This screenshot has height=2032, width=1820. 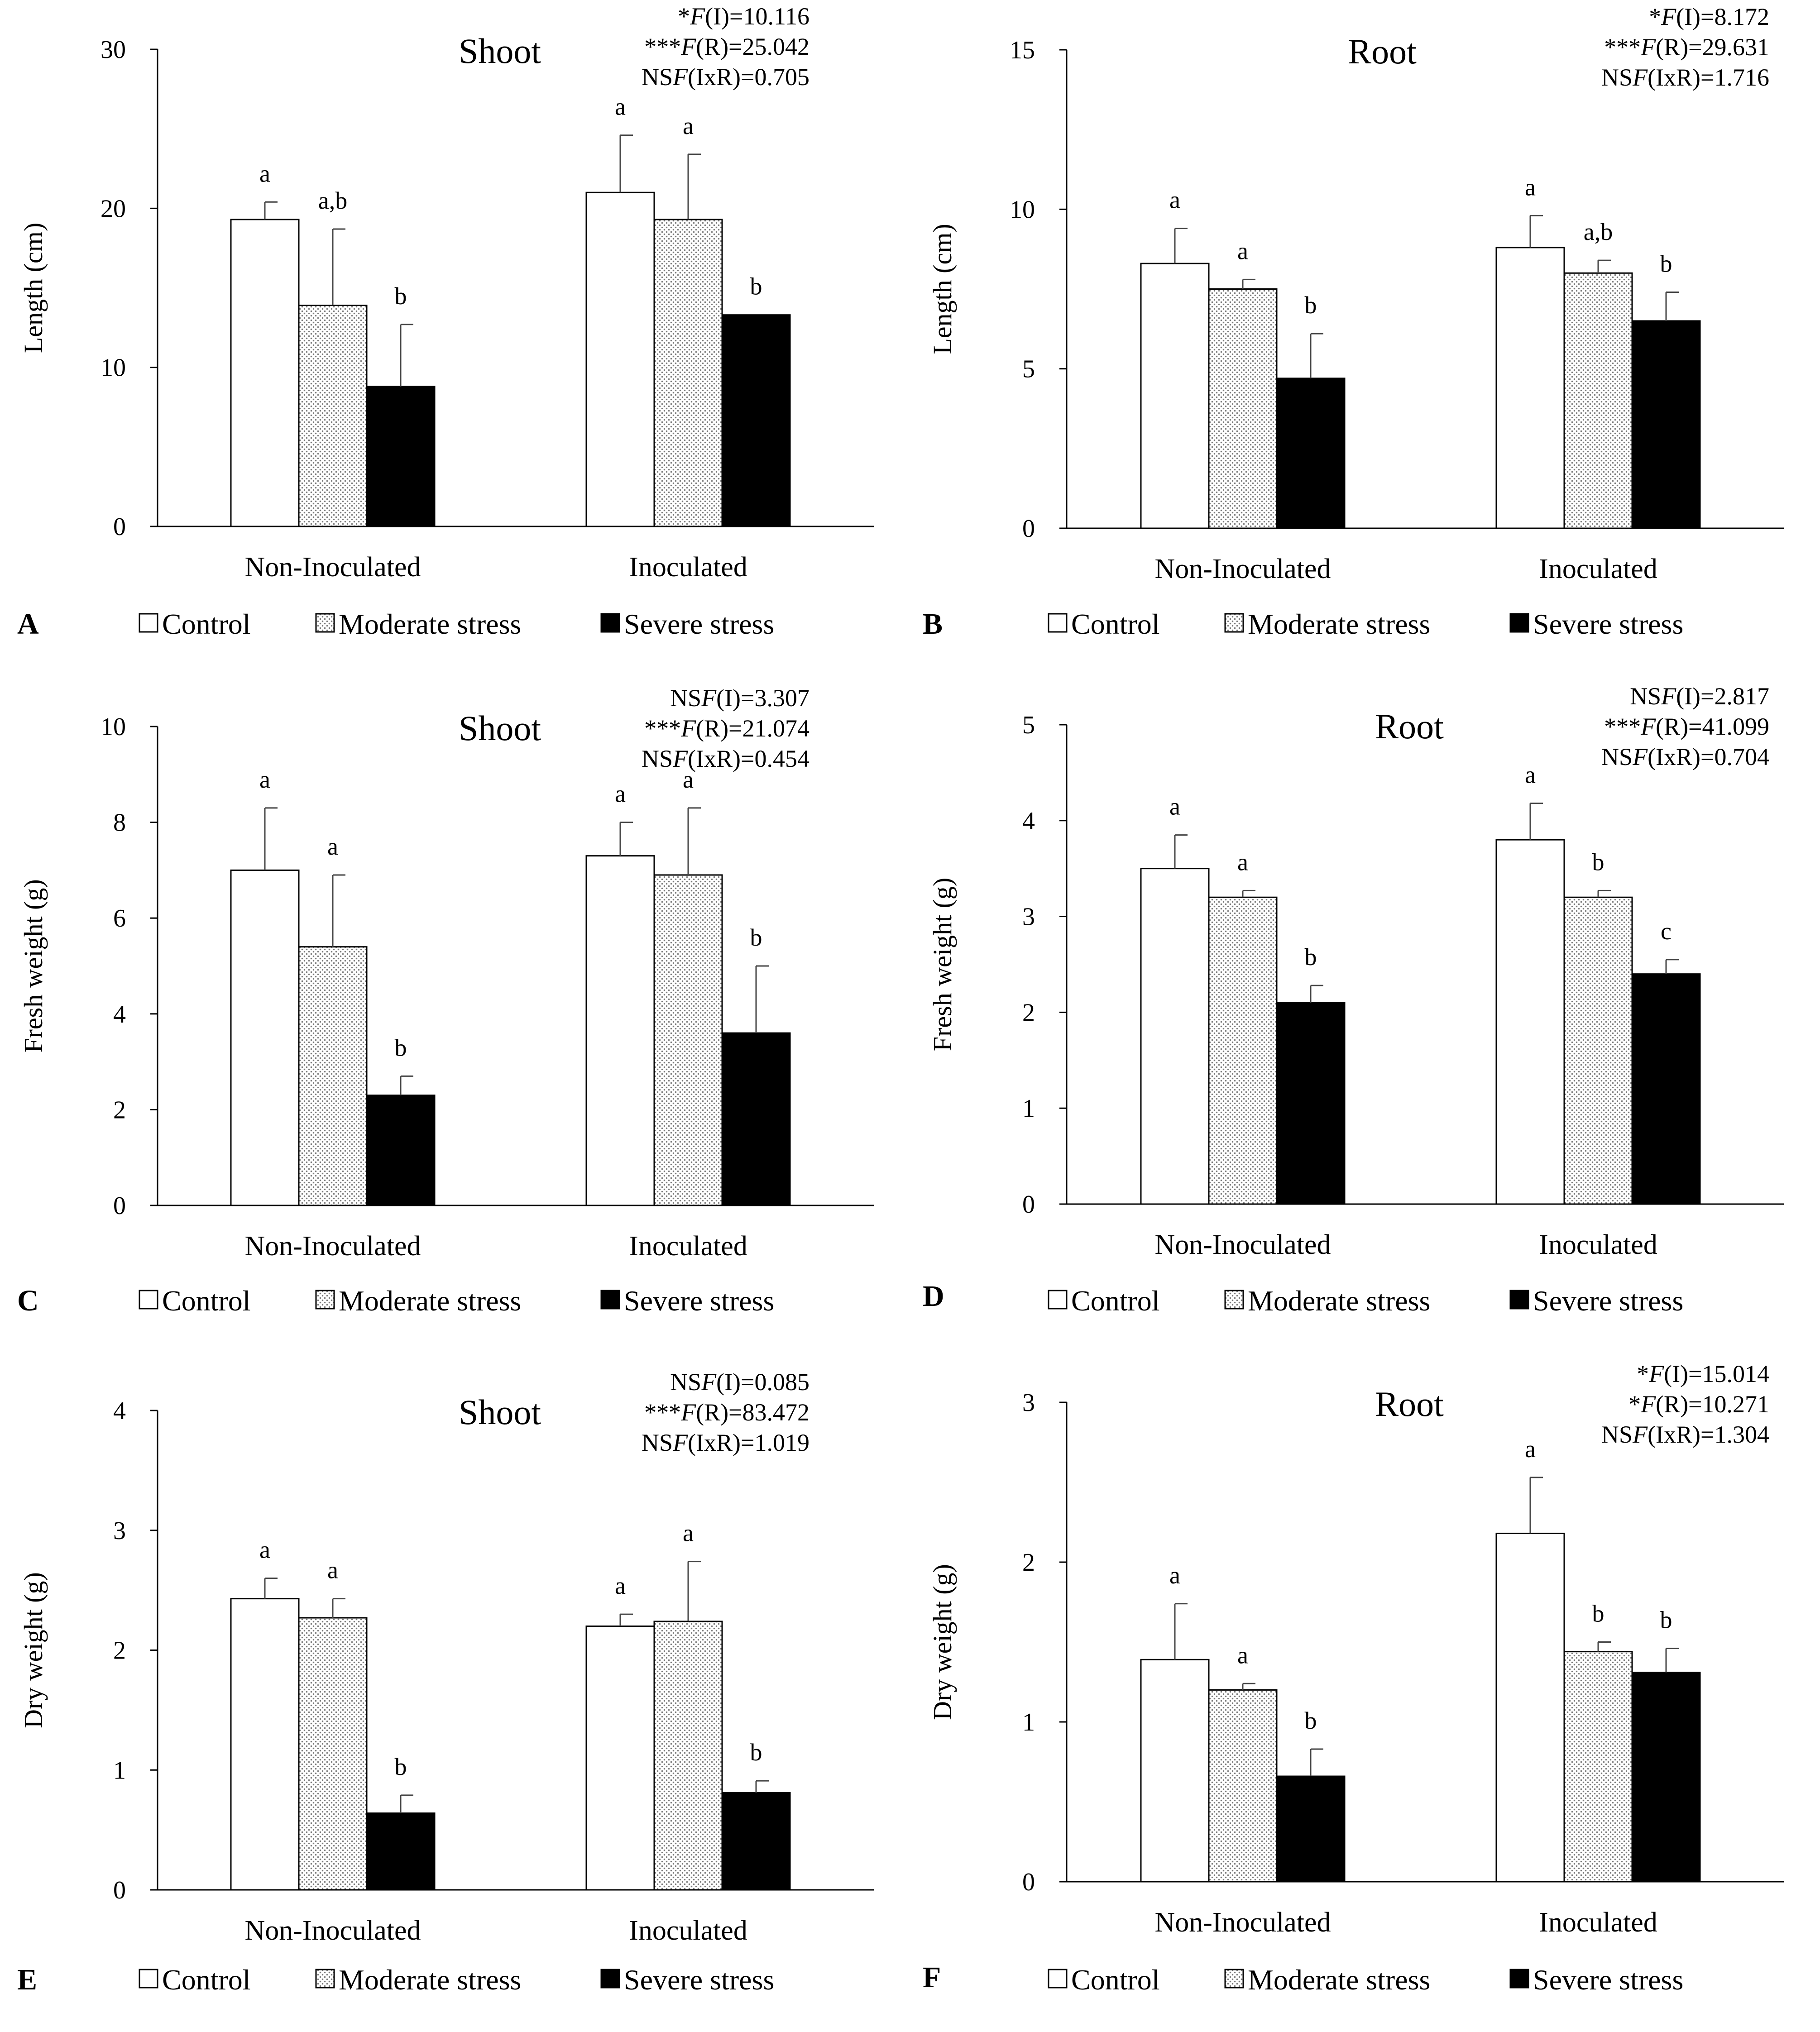 What do you see at coordinates (725, 77) in the screenshot?
I see `stat-line: NSF(IxR)=0.705` at bounding box center [725, 77].